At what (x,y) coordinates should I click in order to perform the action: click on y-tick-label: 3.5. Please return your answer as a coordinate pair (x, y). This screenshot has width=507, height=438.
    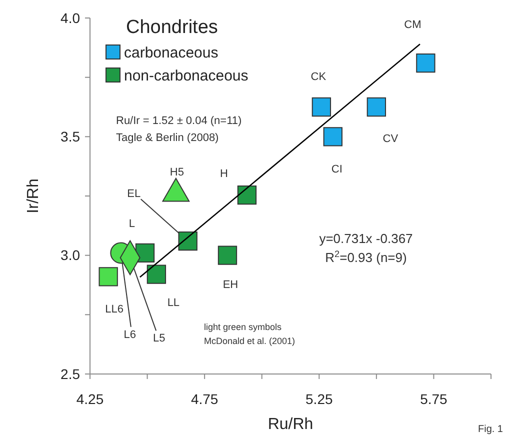
    Looking at the image, I should click on (70, 136).